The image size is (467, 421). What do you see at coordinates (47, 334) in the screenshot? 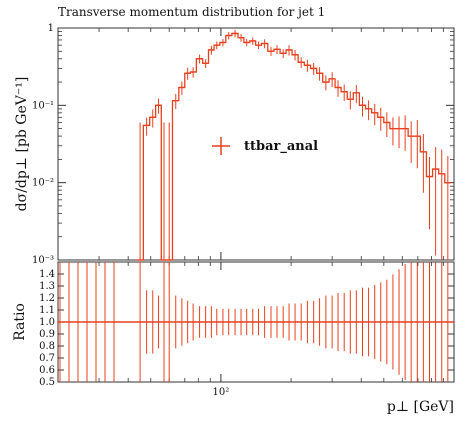
I see `ratio-y-tick-label: 0.9` at bounding box center [47, 334].